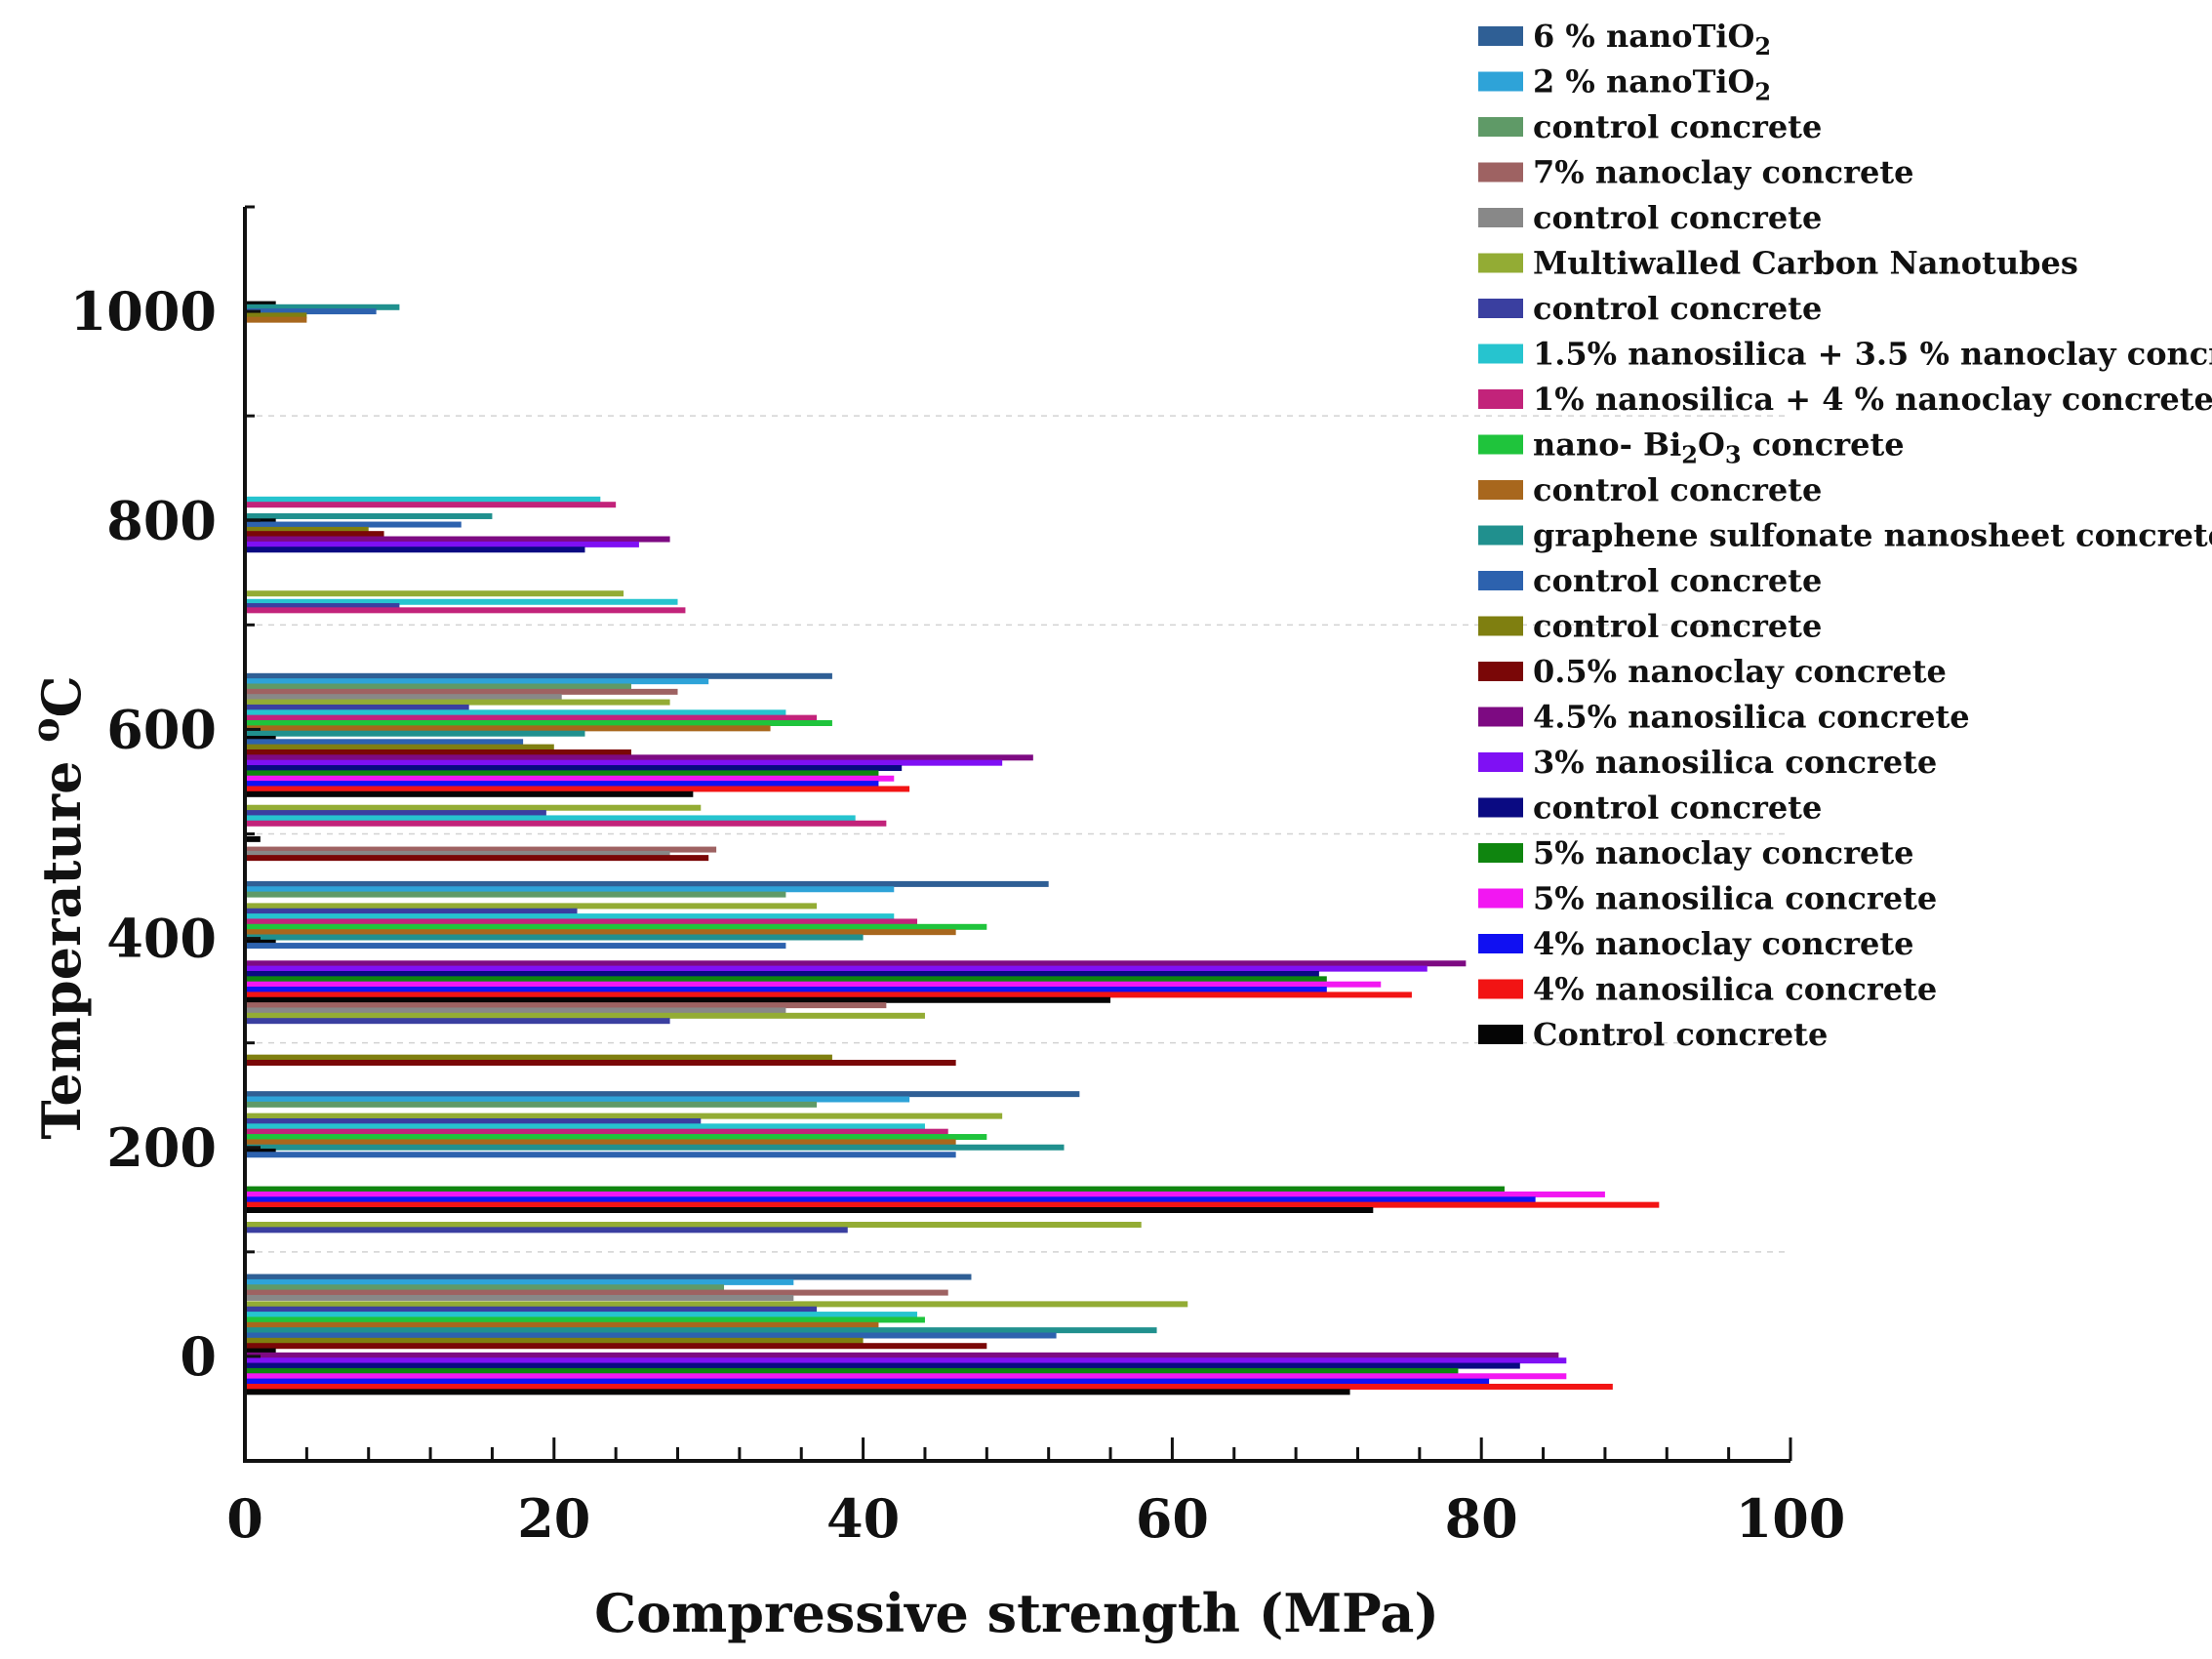 The height and width of the screenshot is (1659, 2212). I want to click on legend-item: 0.5% nanoclay concrete, so click(1712, 671).